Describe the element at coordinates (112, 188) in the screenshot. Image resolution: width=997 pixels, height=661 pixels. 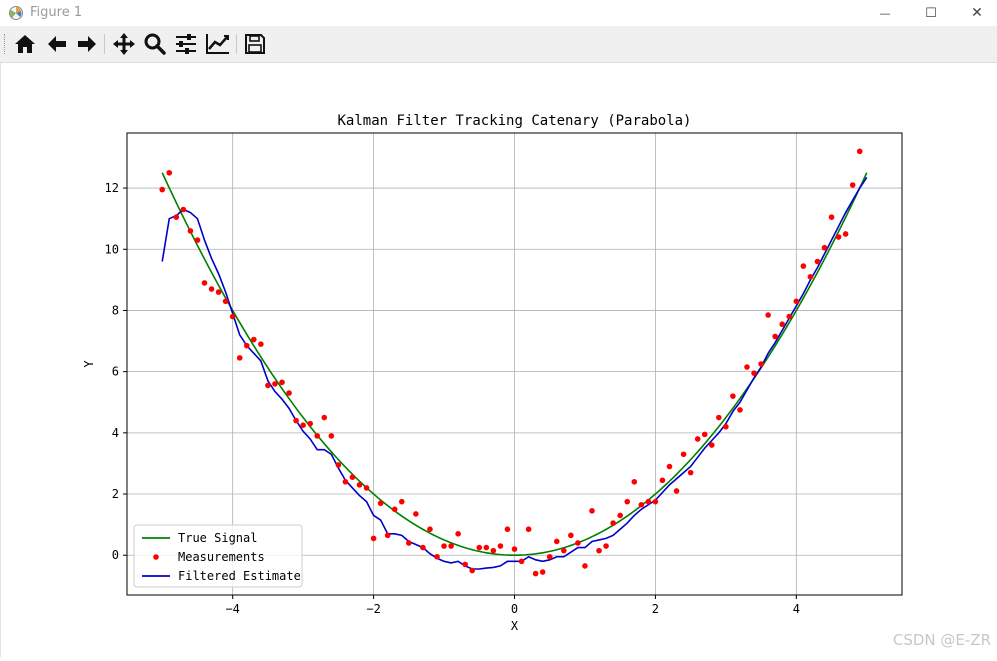
I see `y-tick-label: 12` at that location.